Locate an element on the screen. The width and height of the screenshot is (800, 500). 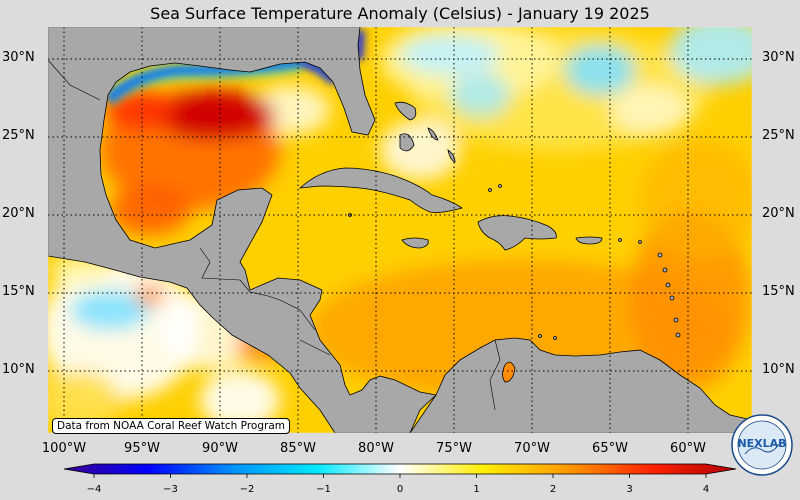
lon-label: 95°W is located at coordinates (142, 448).